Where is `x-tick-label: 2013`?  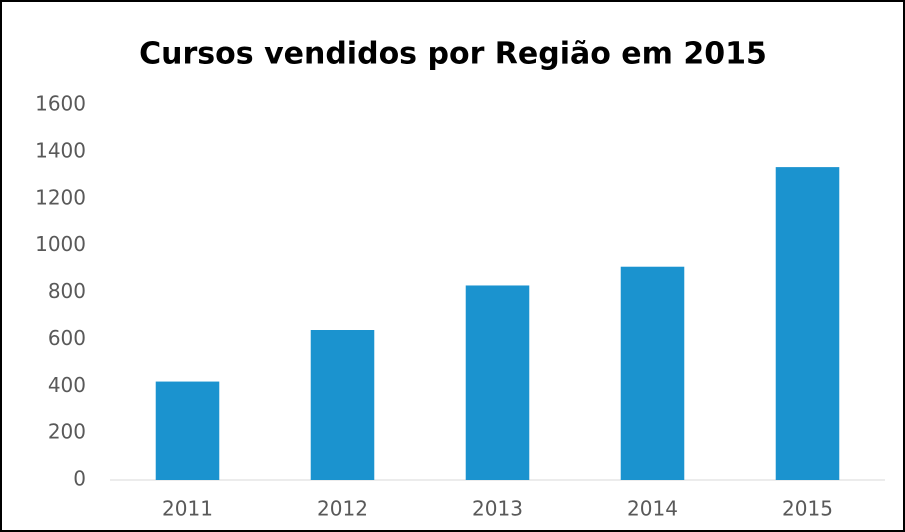 x-tick-label: 2013 is located at coordinates (497, 509).